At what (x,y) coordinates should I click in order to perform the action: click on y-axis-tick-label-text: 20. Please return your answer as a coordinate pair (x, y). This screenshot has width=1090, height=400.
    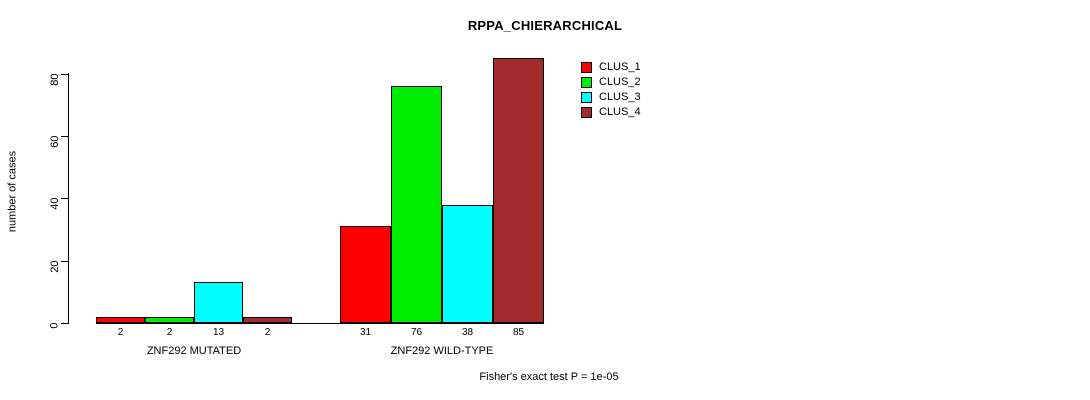
    Looking at the image, I should click on (54, 266).